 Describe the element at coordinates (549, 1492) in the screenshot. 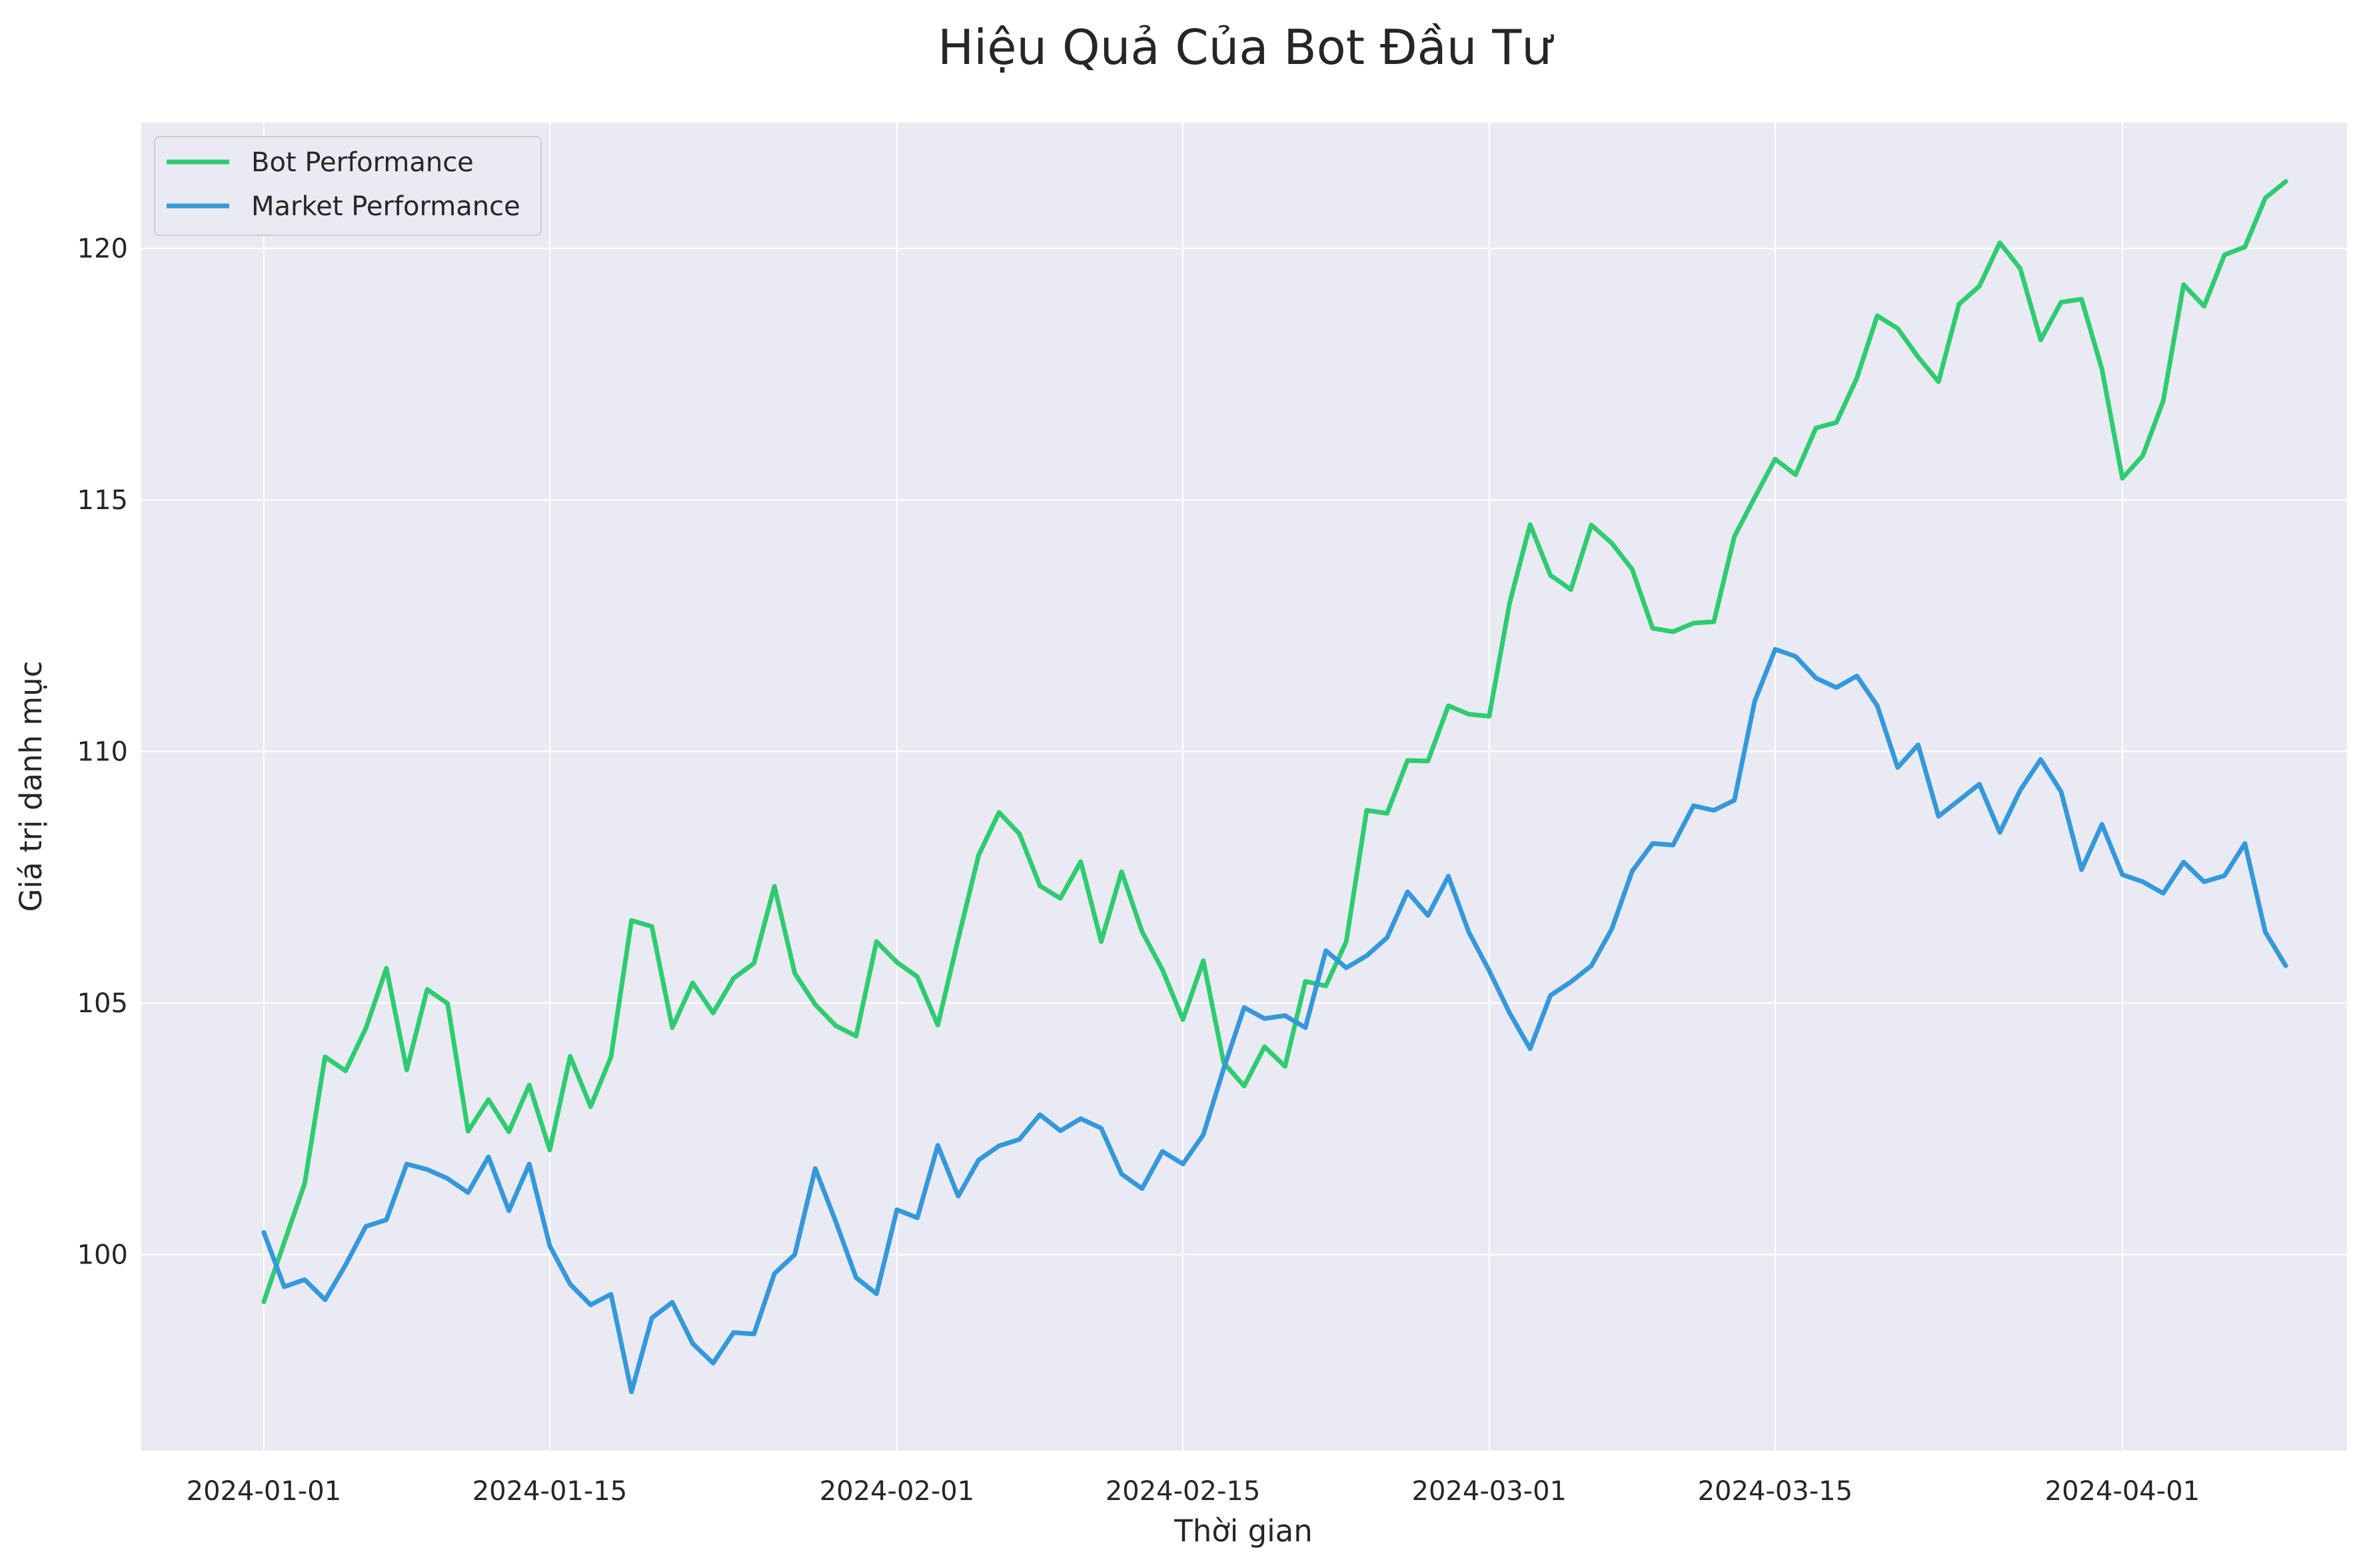

I see `x-tick-label: 2024-01-15` at that location.